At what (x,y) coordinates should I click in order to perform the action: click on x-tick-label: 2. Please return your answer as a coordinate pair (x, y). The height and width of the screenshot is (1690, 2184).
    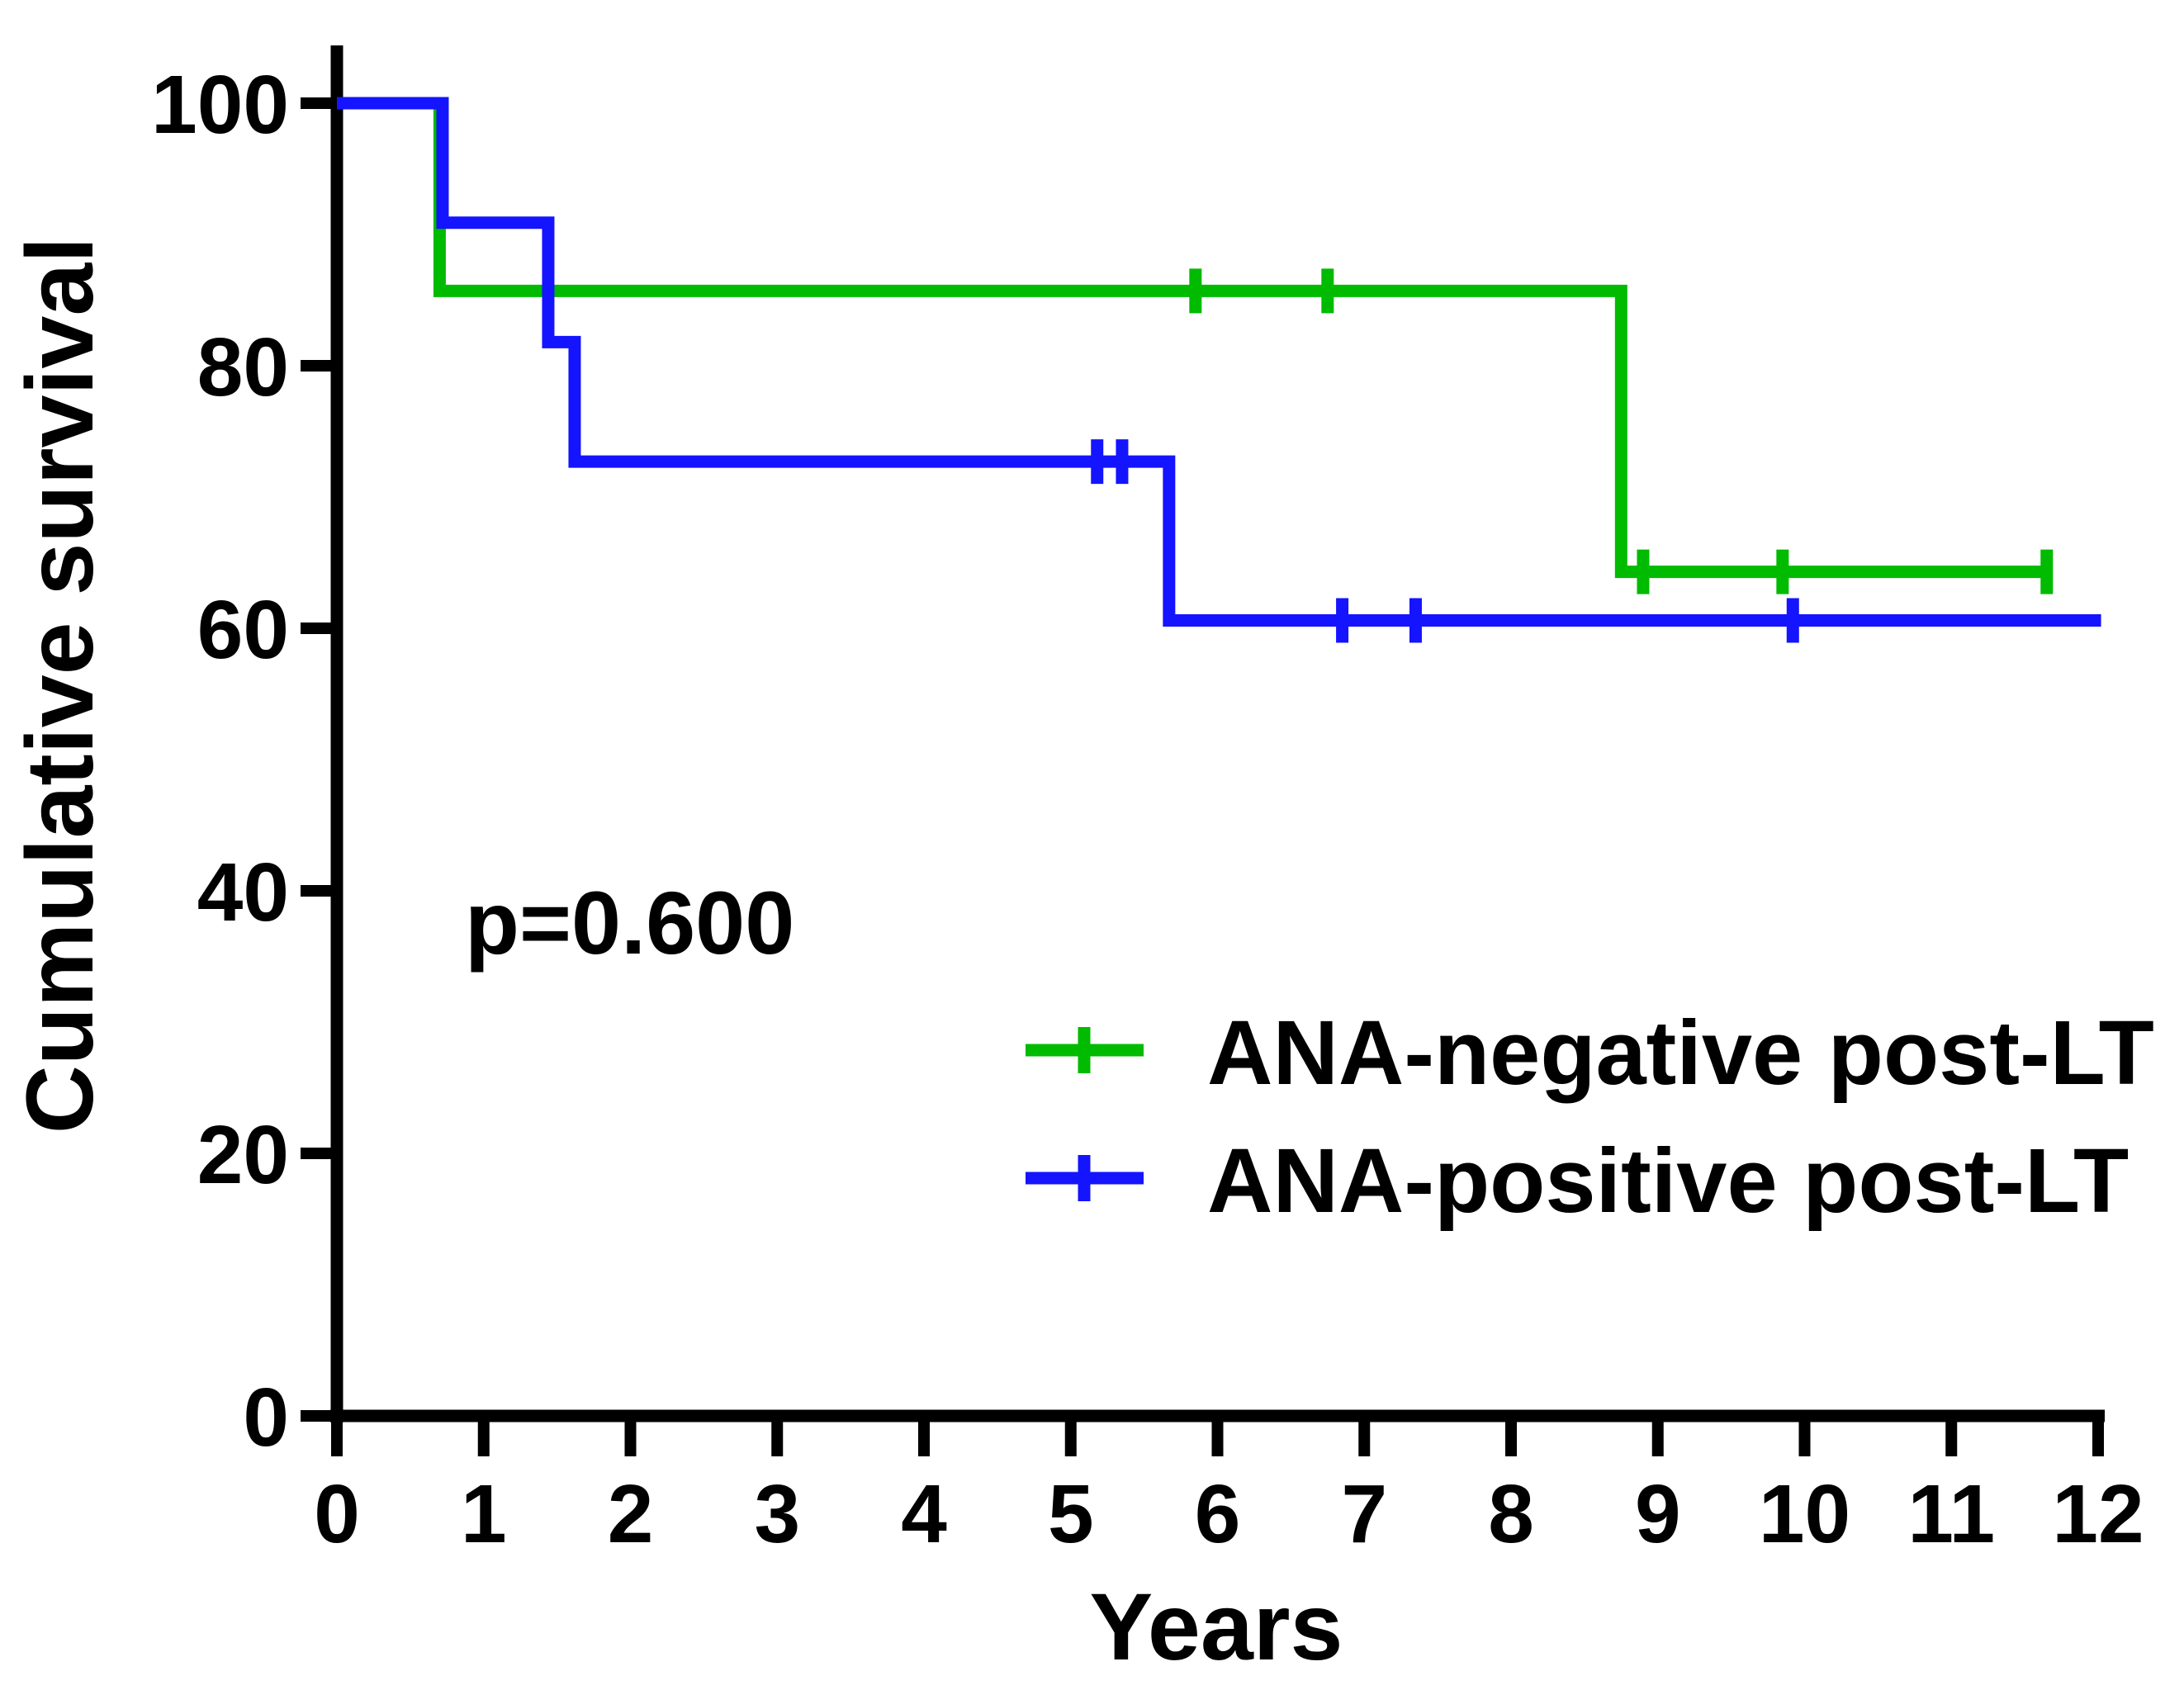
    Looking at the image, I should click on (631, 1514).